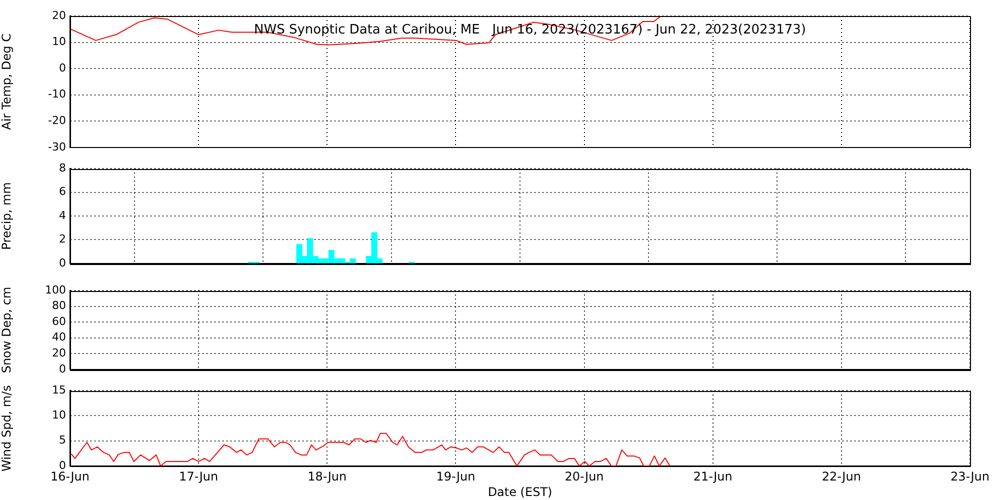 The width and height of the screenshot is (1000, 500). What do you see at coordinates (584, 476) in the screenshot?
I see `x-tick-label: 20-Jun` at bounding box center [584, 476].